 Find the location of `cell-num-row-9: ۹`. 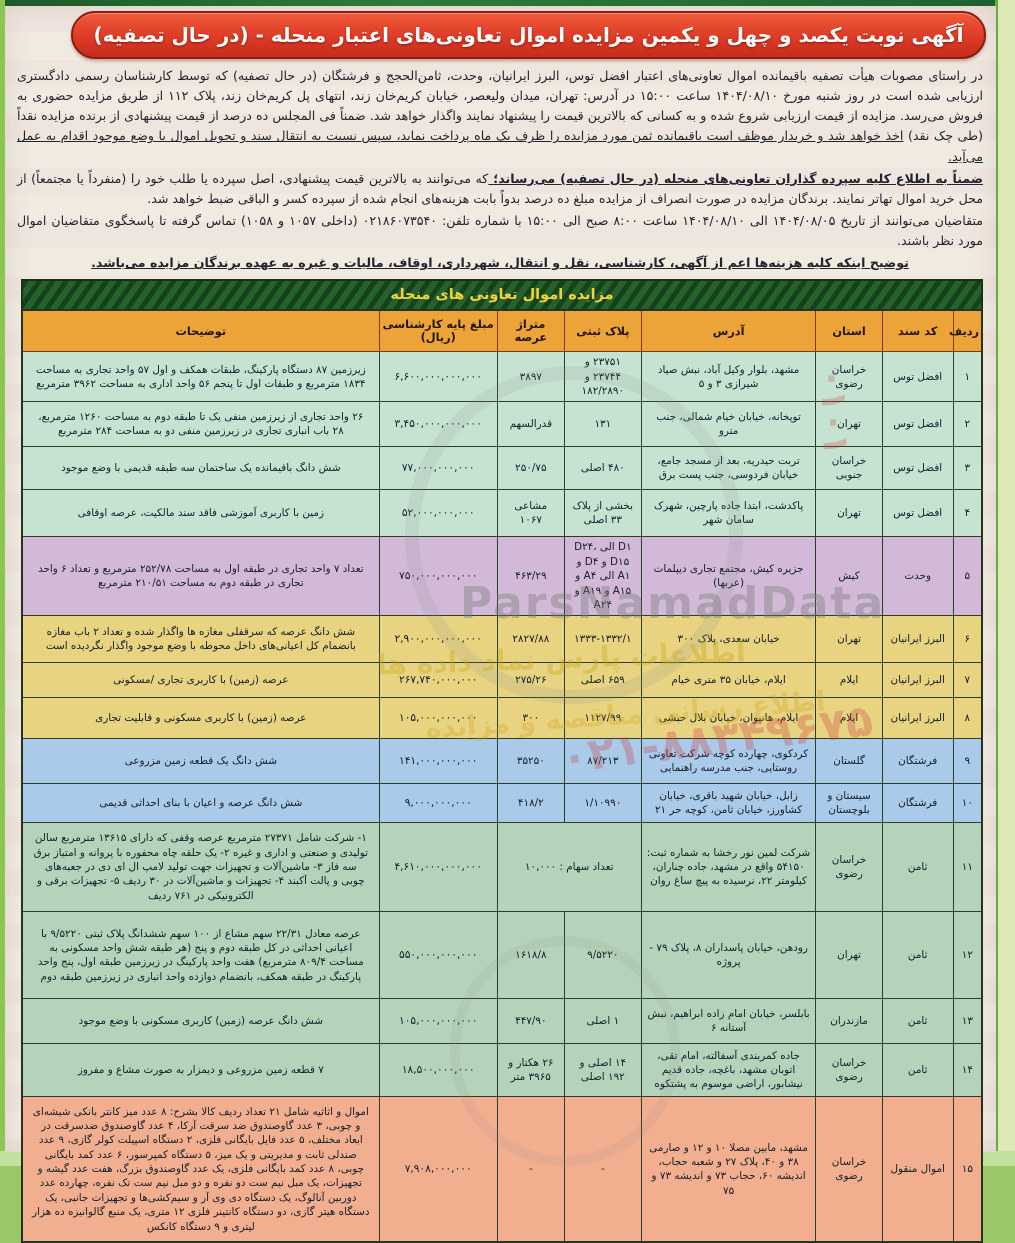

cell-num-row-9: ۹ is located at coordinates (967, 761).